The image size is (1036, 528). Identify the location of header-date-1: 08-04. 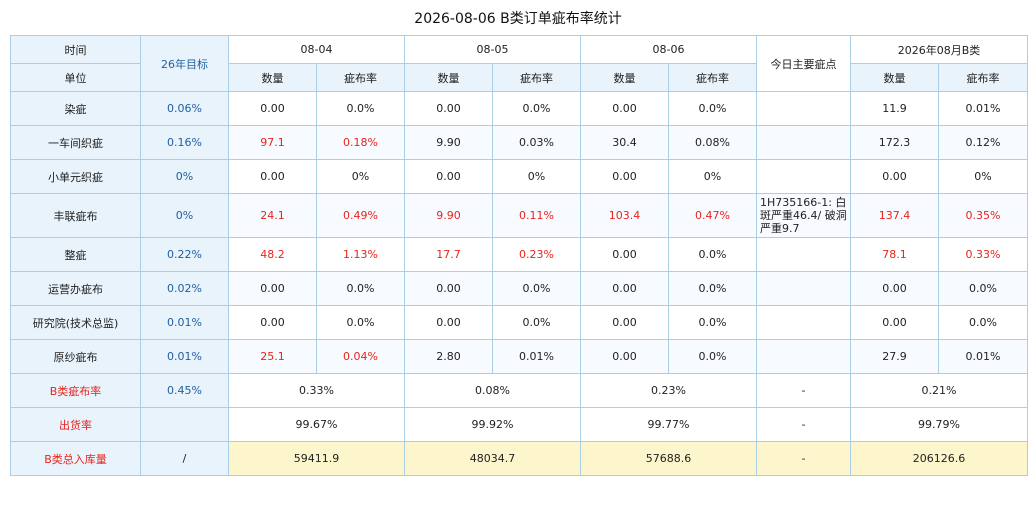
(316, 49).